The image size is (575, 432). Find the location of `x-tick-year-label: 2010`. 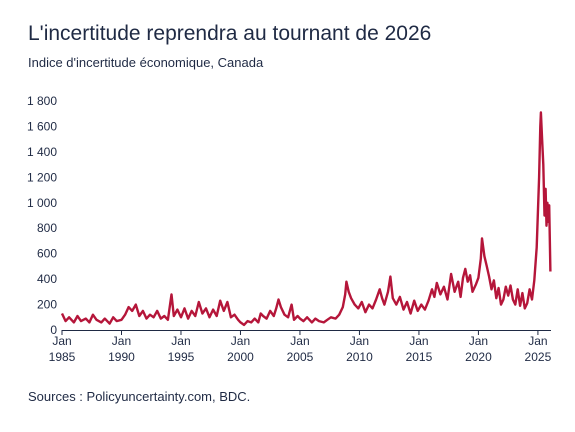

x-tick-year-label: 2010 is located at coordinates (359, 357).